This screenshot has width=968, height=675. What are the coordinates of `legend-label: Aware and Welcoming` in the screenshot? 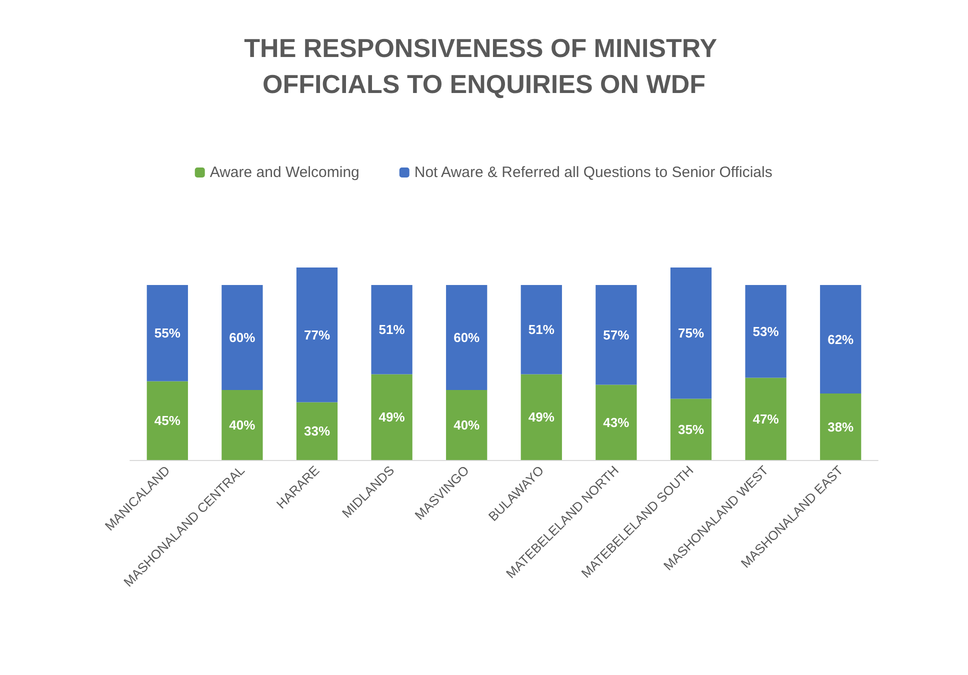 It's located at (285, 172).